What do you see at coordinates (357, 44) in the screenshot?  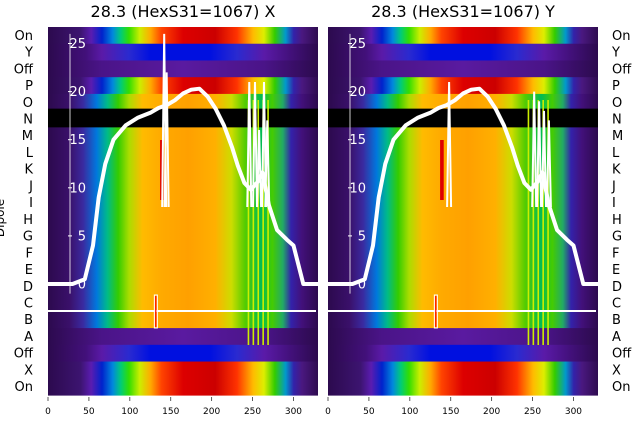 I see `overlay-tick-label: 25` at bounding box center [357, 44].